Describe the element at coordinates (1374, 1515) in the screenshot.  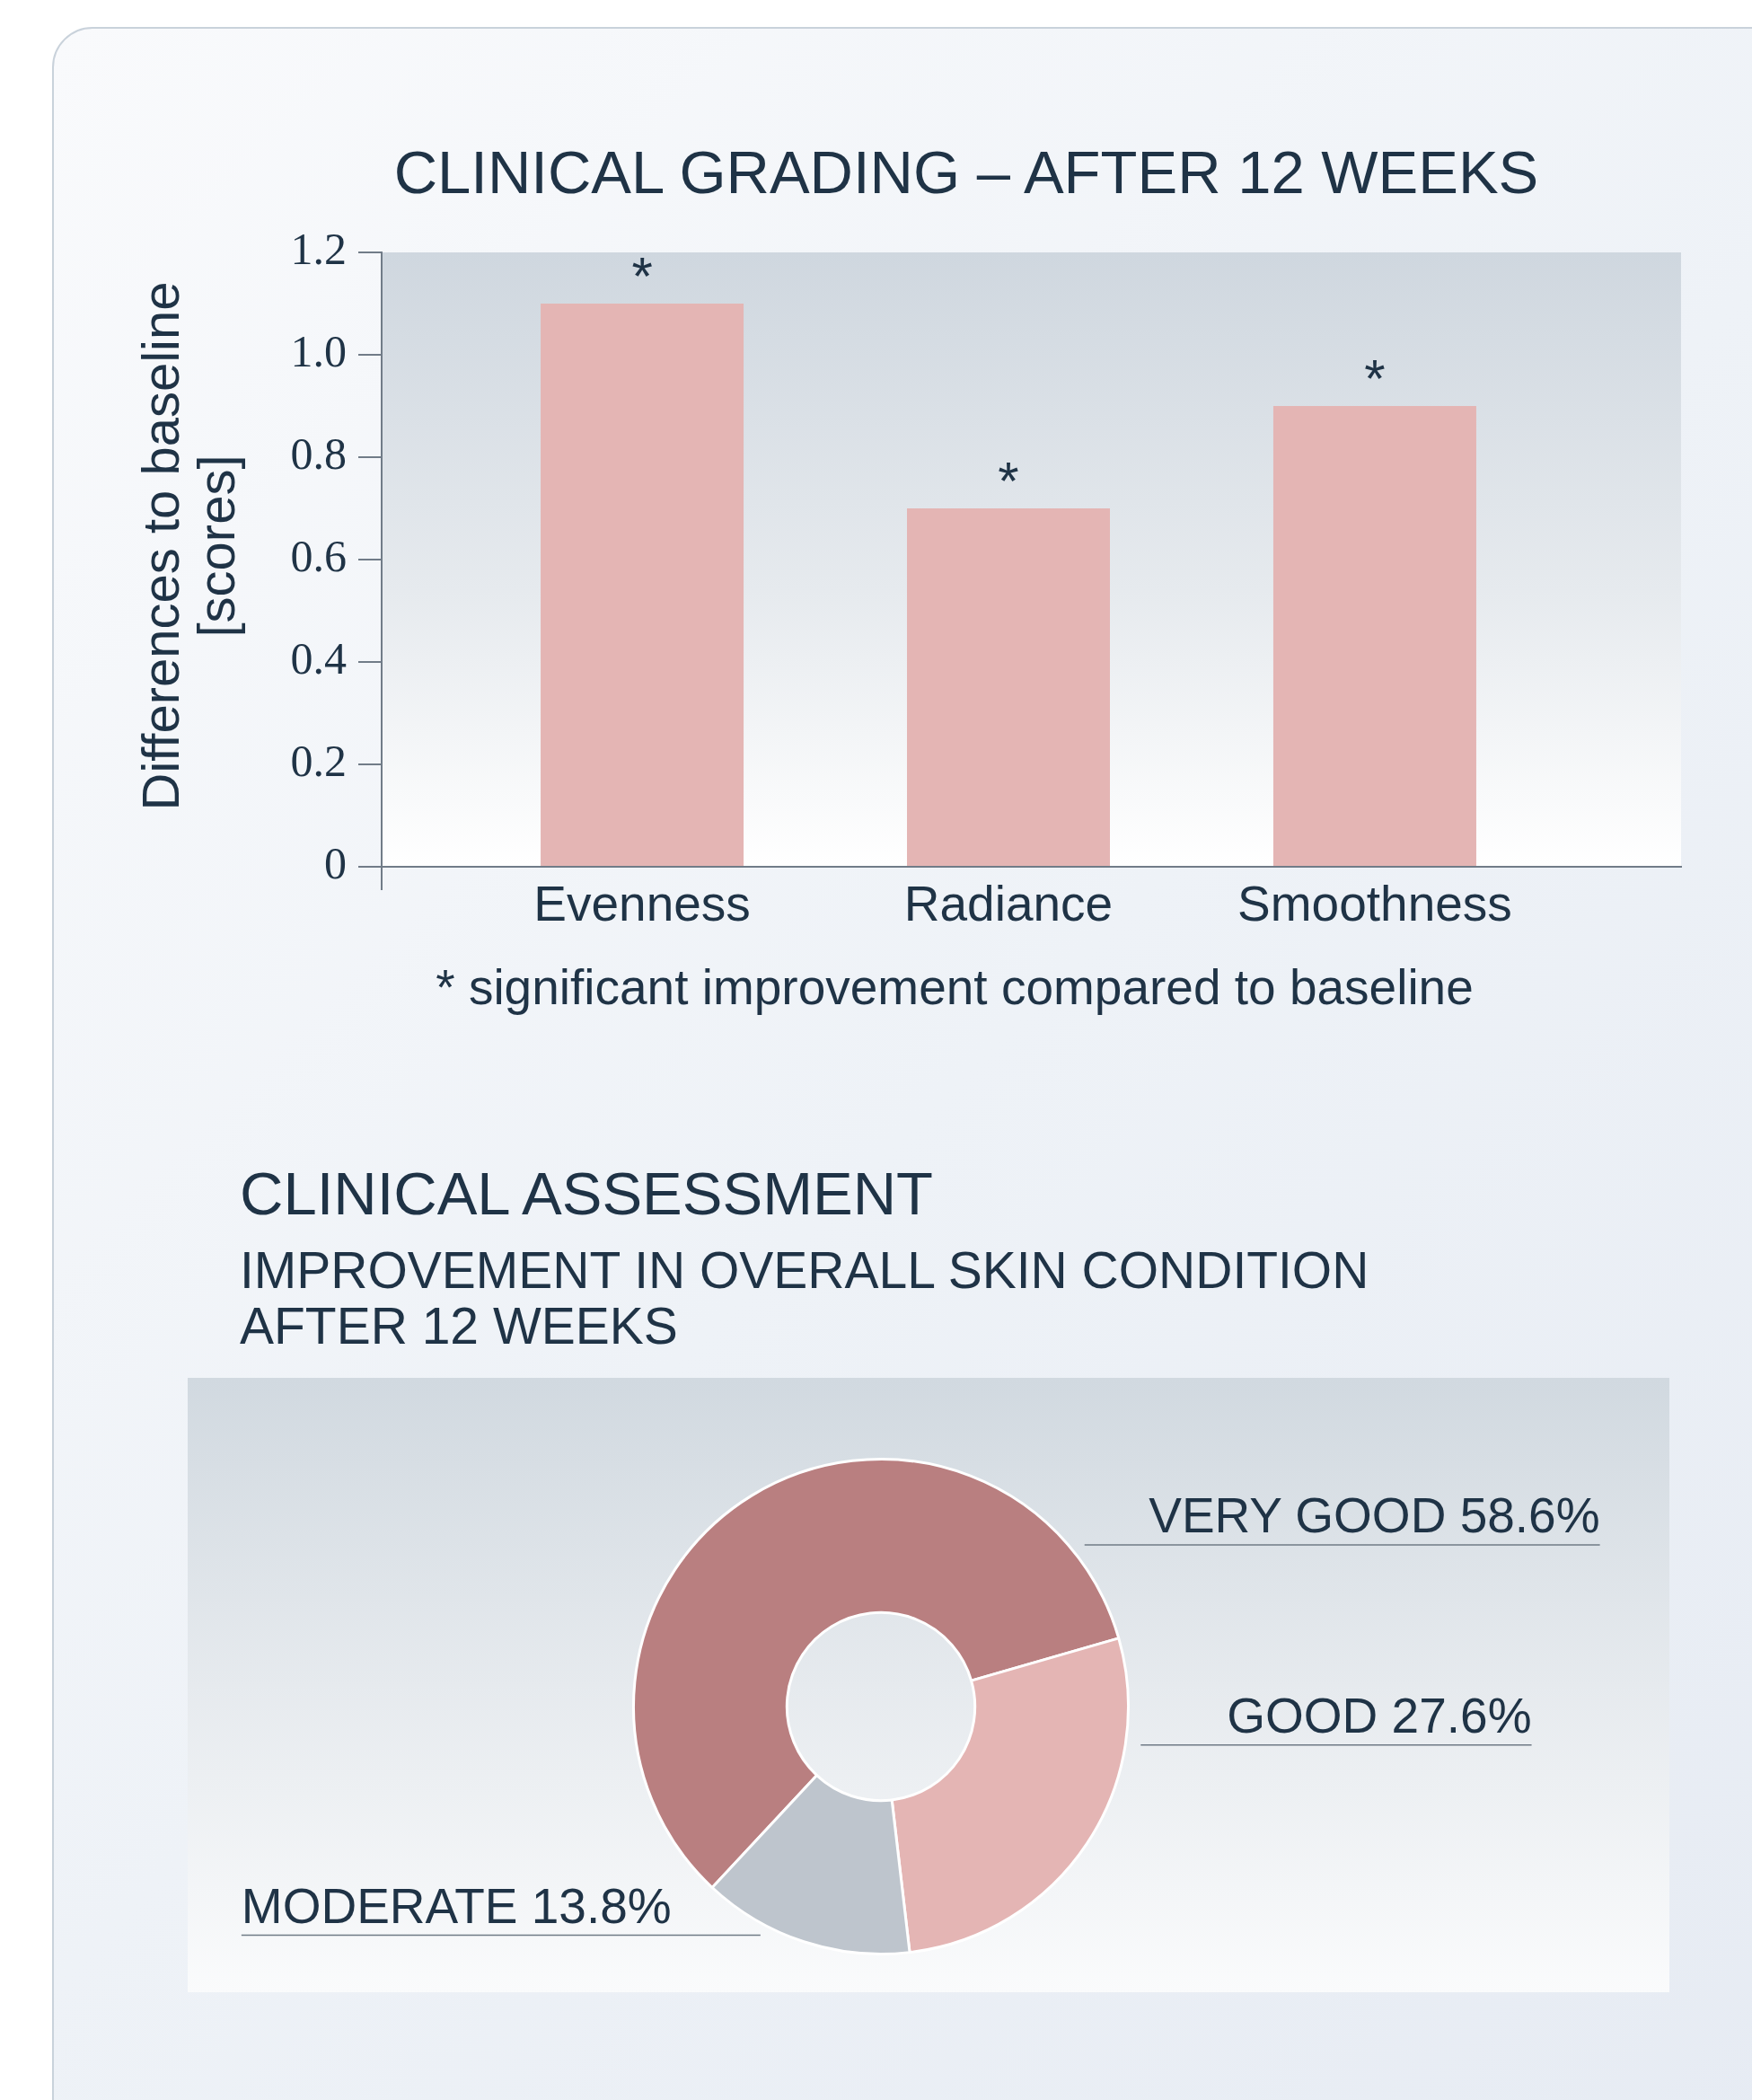
I see `slice-label: VERY GOOD 58.6%` at that location.